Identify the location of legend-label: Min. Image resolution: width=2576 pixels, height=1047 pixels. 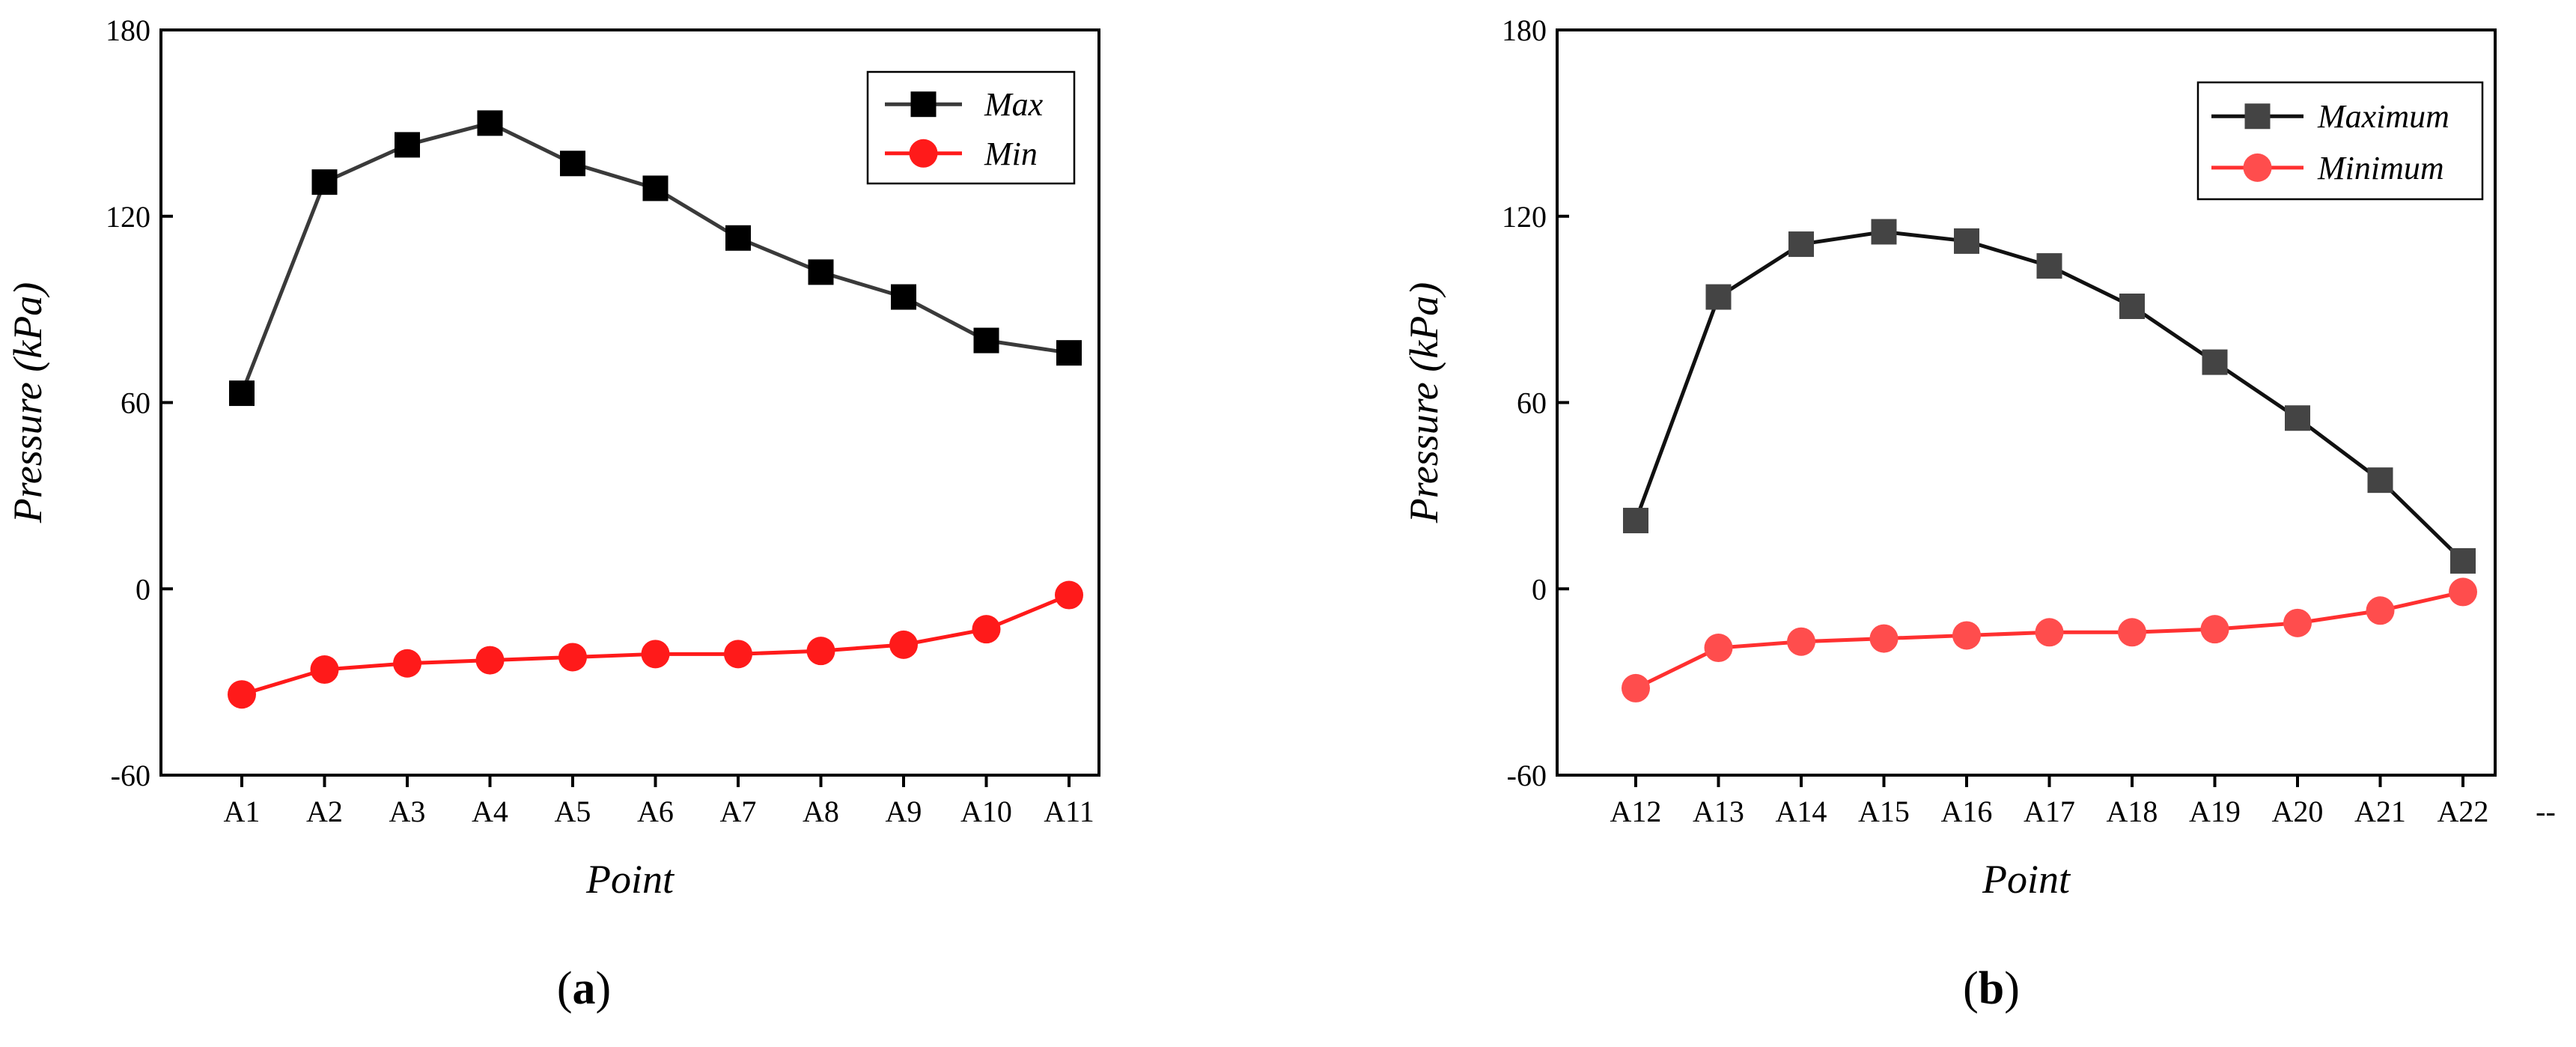
(1011, 154).